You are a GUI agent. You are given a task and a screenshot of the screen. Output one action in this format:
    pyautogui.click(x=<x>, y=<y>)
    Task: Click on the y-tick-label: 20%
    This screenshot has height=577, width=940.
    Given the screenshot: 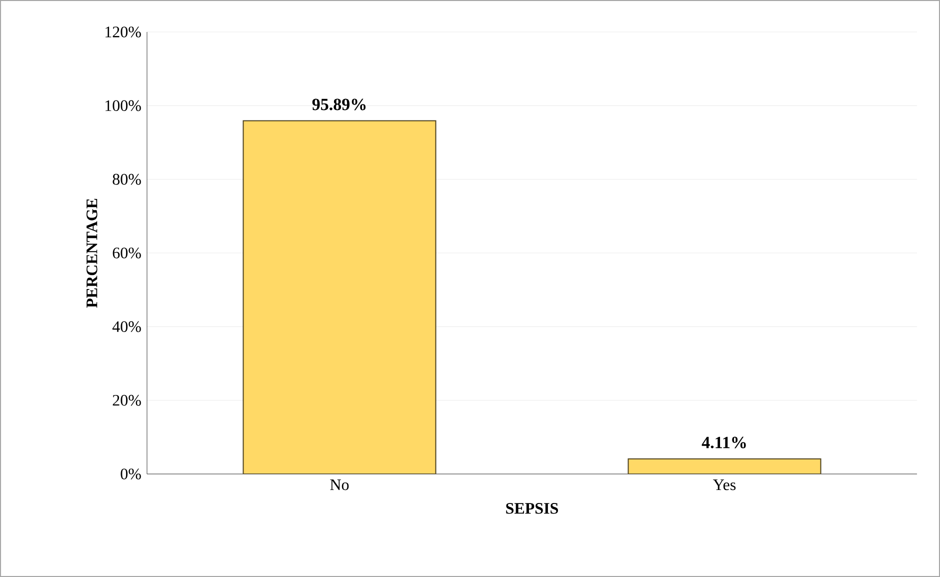 What is the action you would take?
    pyautogui.click(x=126, y=400)
    